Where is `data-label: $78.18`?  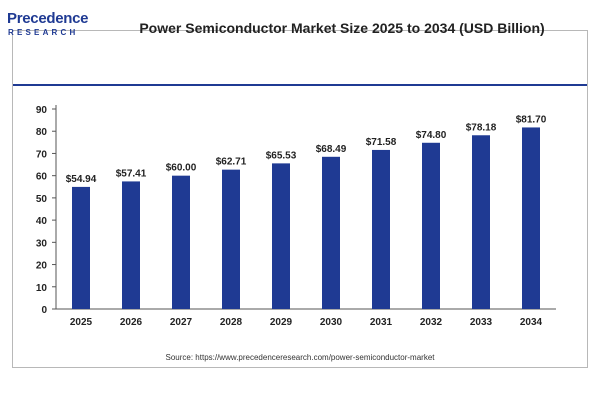
data-label: $78.18 is located at coordinates (481, 127).